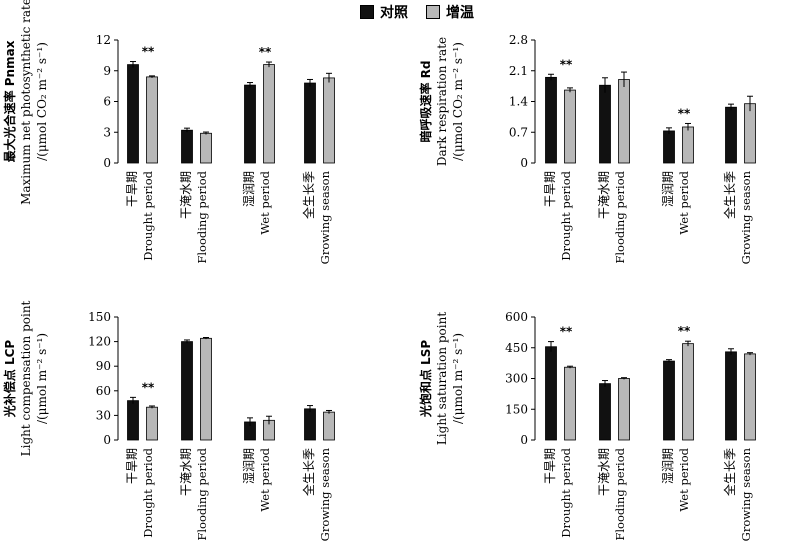 This screenshot has height=547, width=800. I want to click on y-axis-title-1: 暗呼吸速率 Rd, so click(425, 101).